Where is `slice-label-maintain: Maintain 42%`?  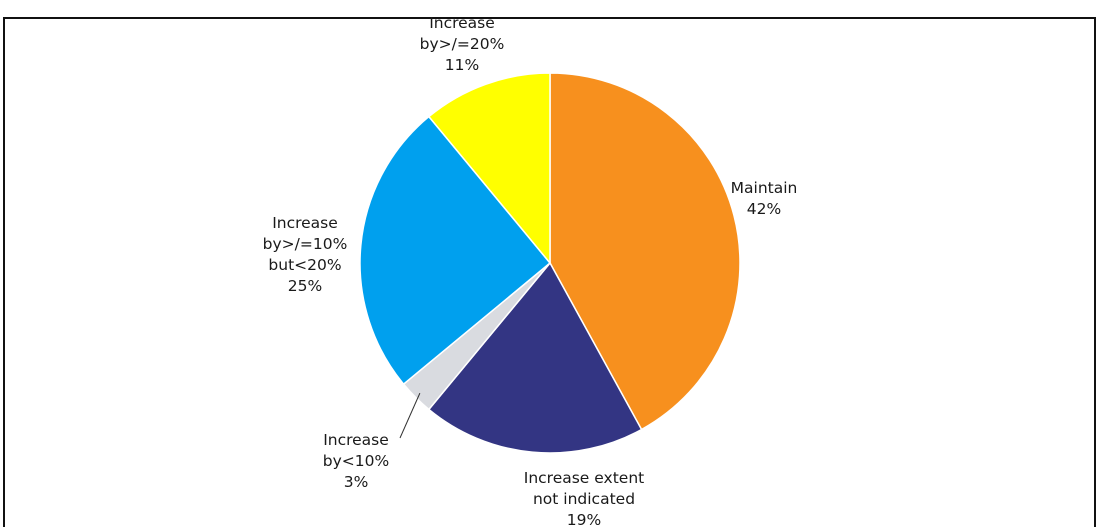
slice-label-maintain: Maintain 42% is located at coordinates (764, 198).